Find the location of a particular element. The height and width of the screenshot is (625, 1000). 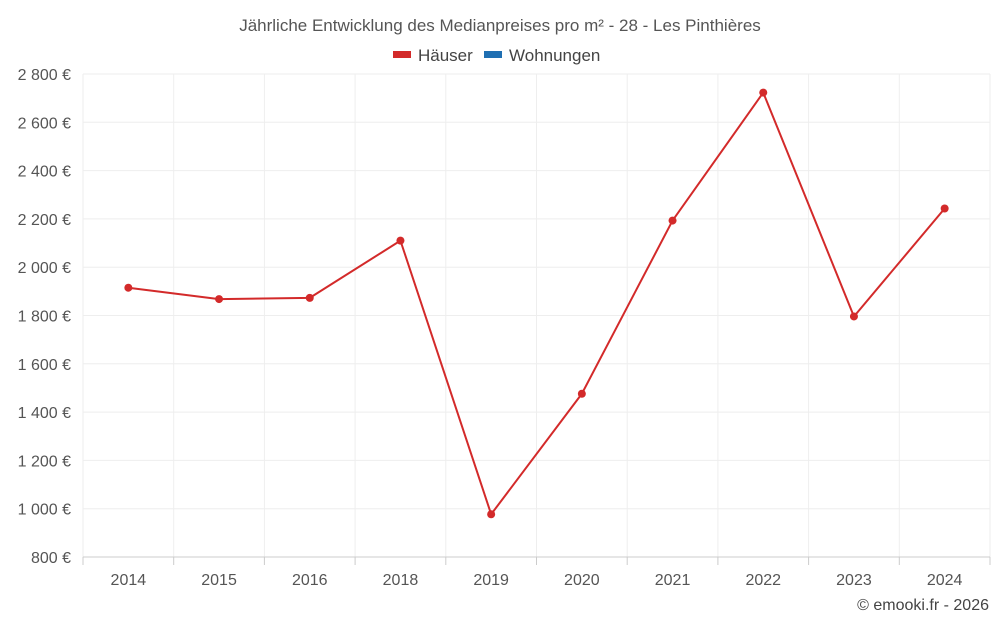

legend-label-houses: Häuser is located at coordinates (445, 55).